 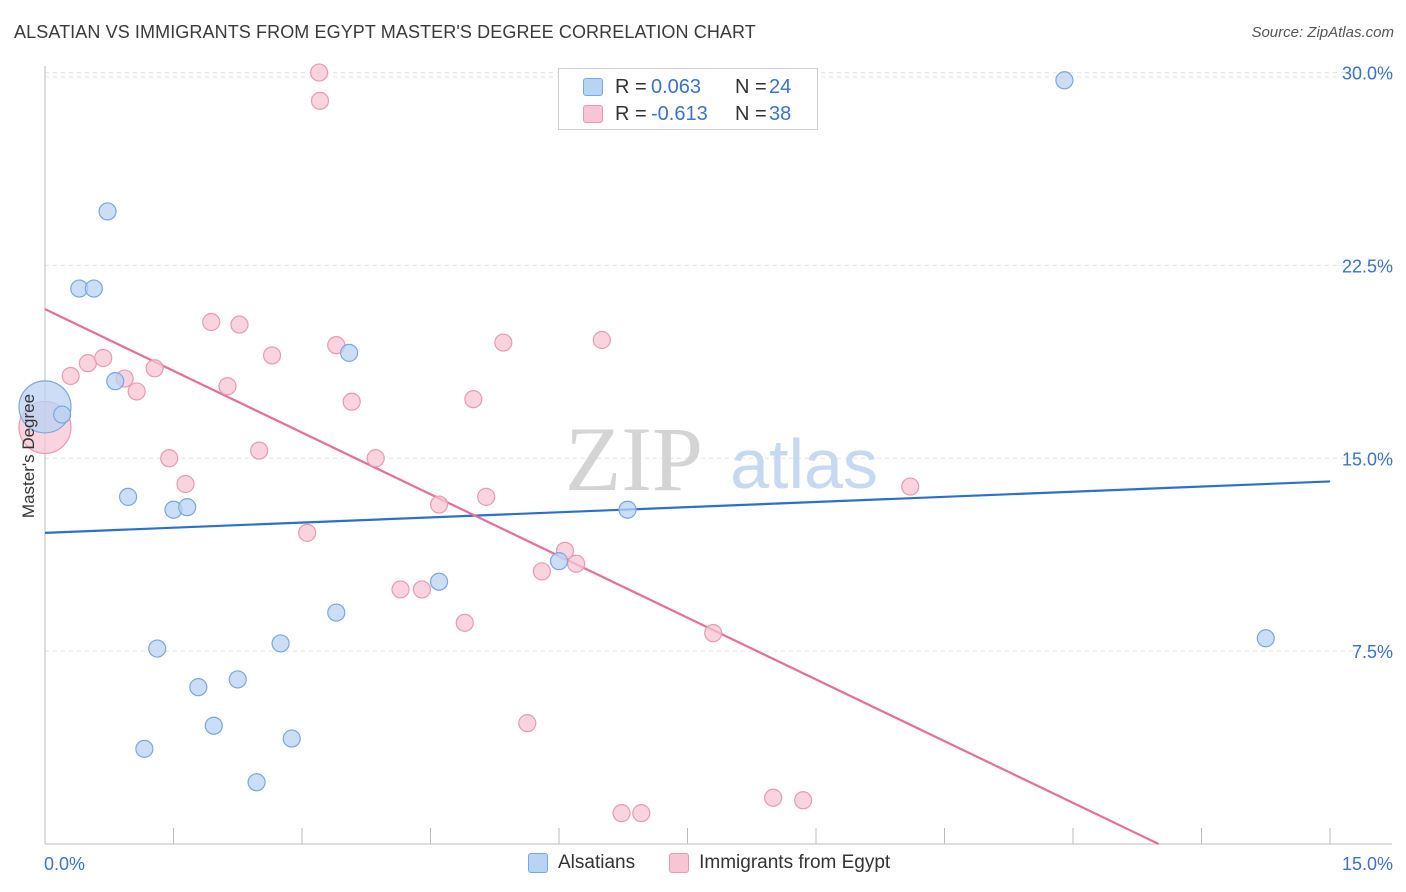 What do you see at coordinates (780, 86) in the screenshot?
I see `n-value: 24` at bounding box center [780, 86].